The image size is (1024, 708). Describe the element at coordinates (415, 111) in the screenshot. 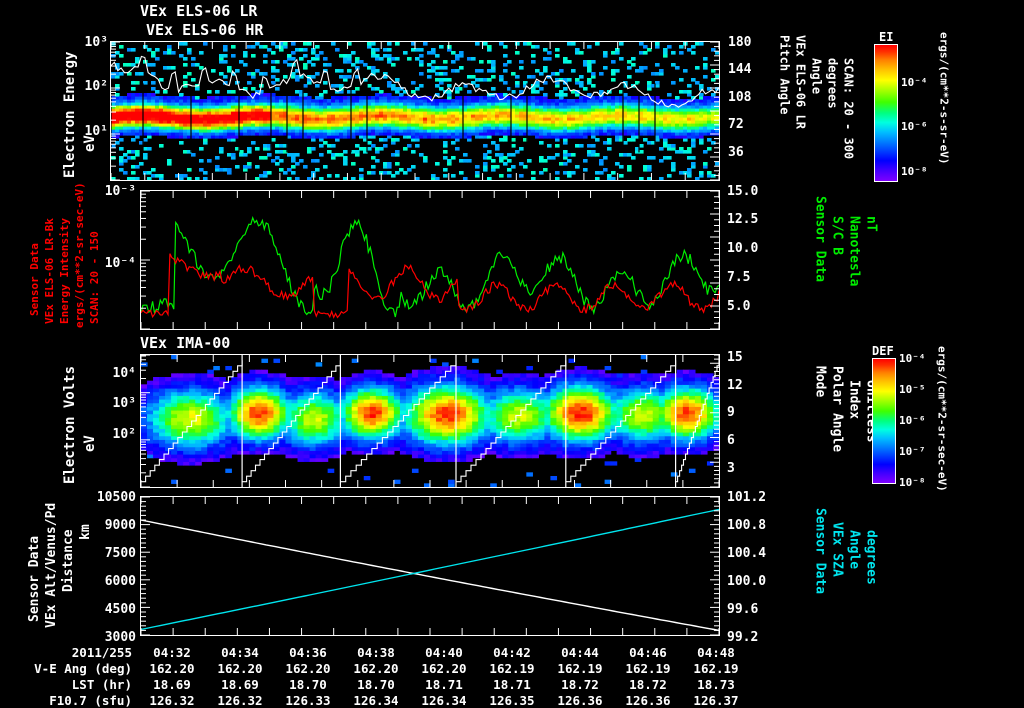

I see `panel1-plot-svg` at that location.